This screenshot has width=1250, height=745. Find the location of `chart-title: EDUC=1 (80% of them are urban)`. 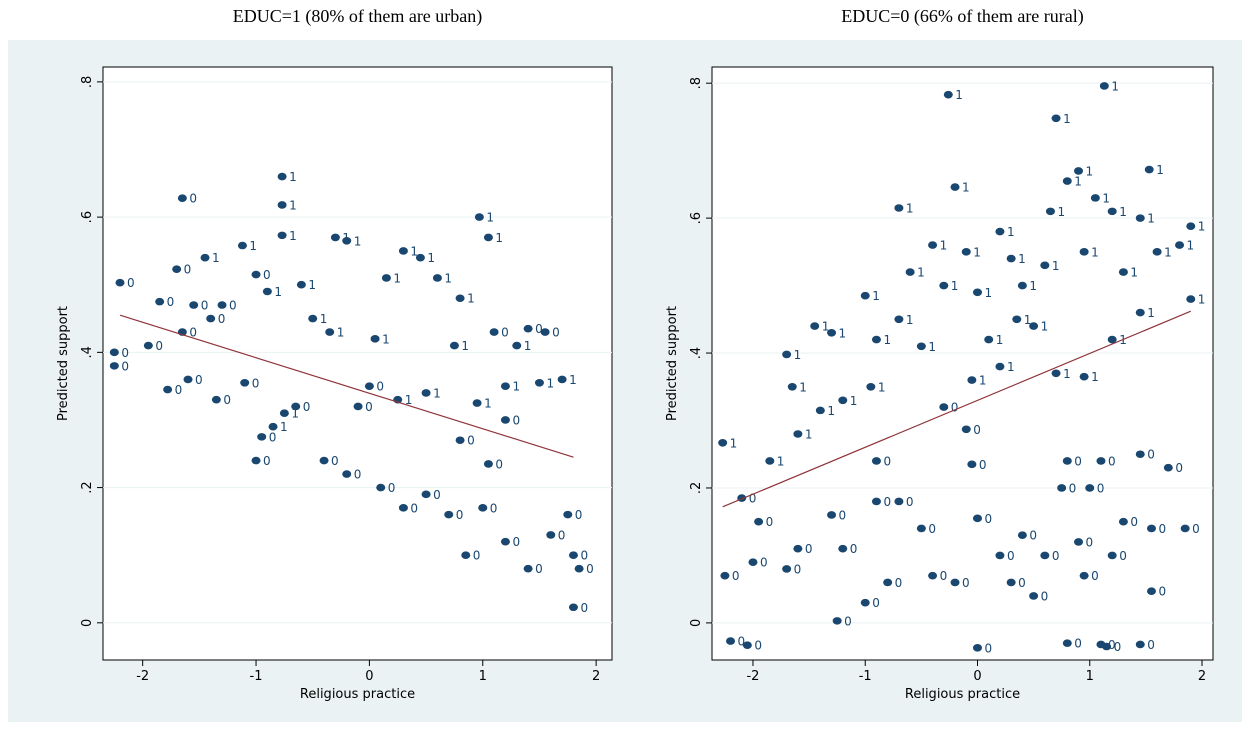

chart-title: EDUC=1 (80% of them are urban) is located at coordinates (358, 16).